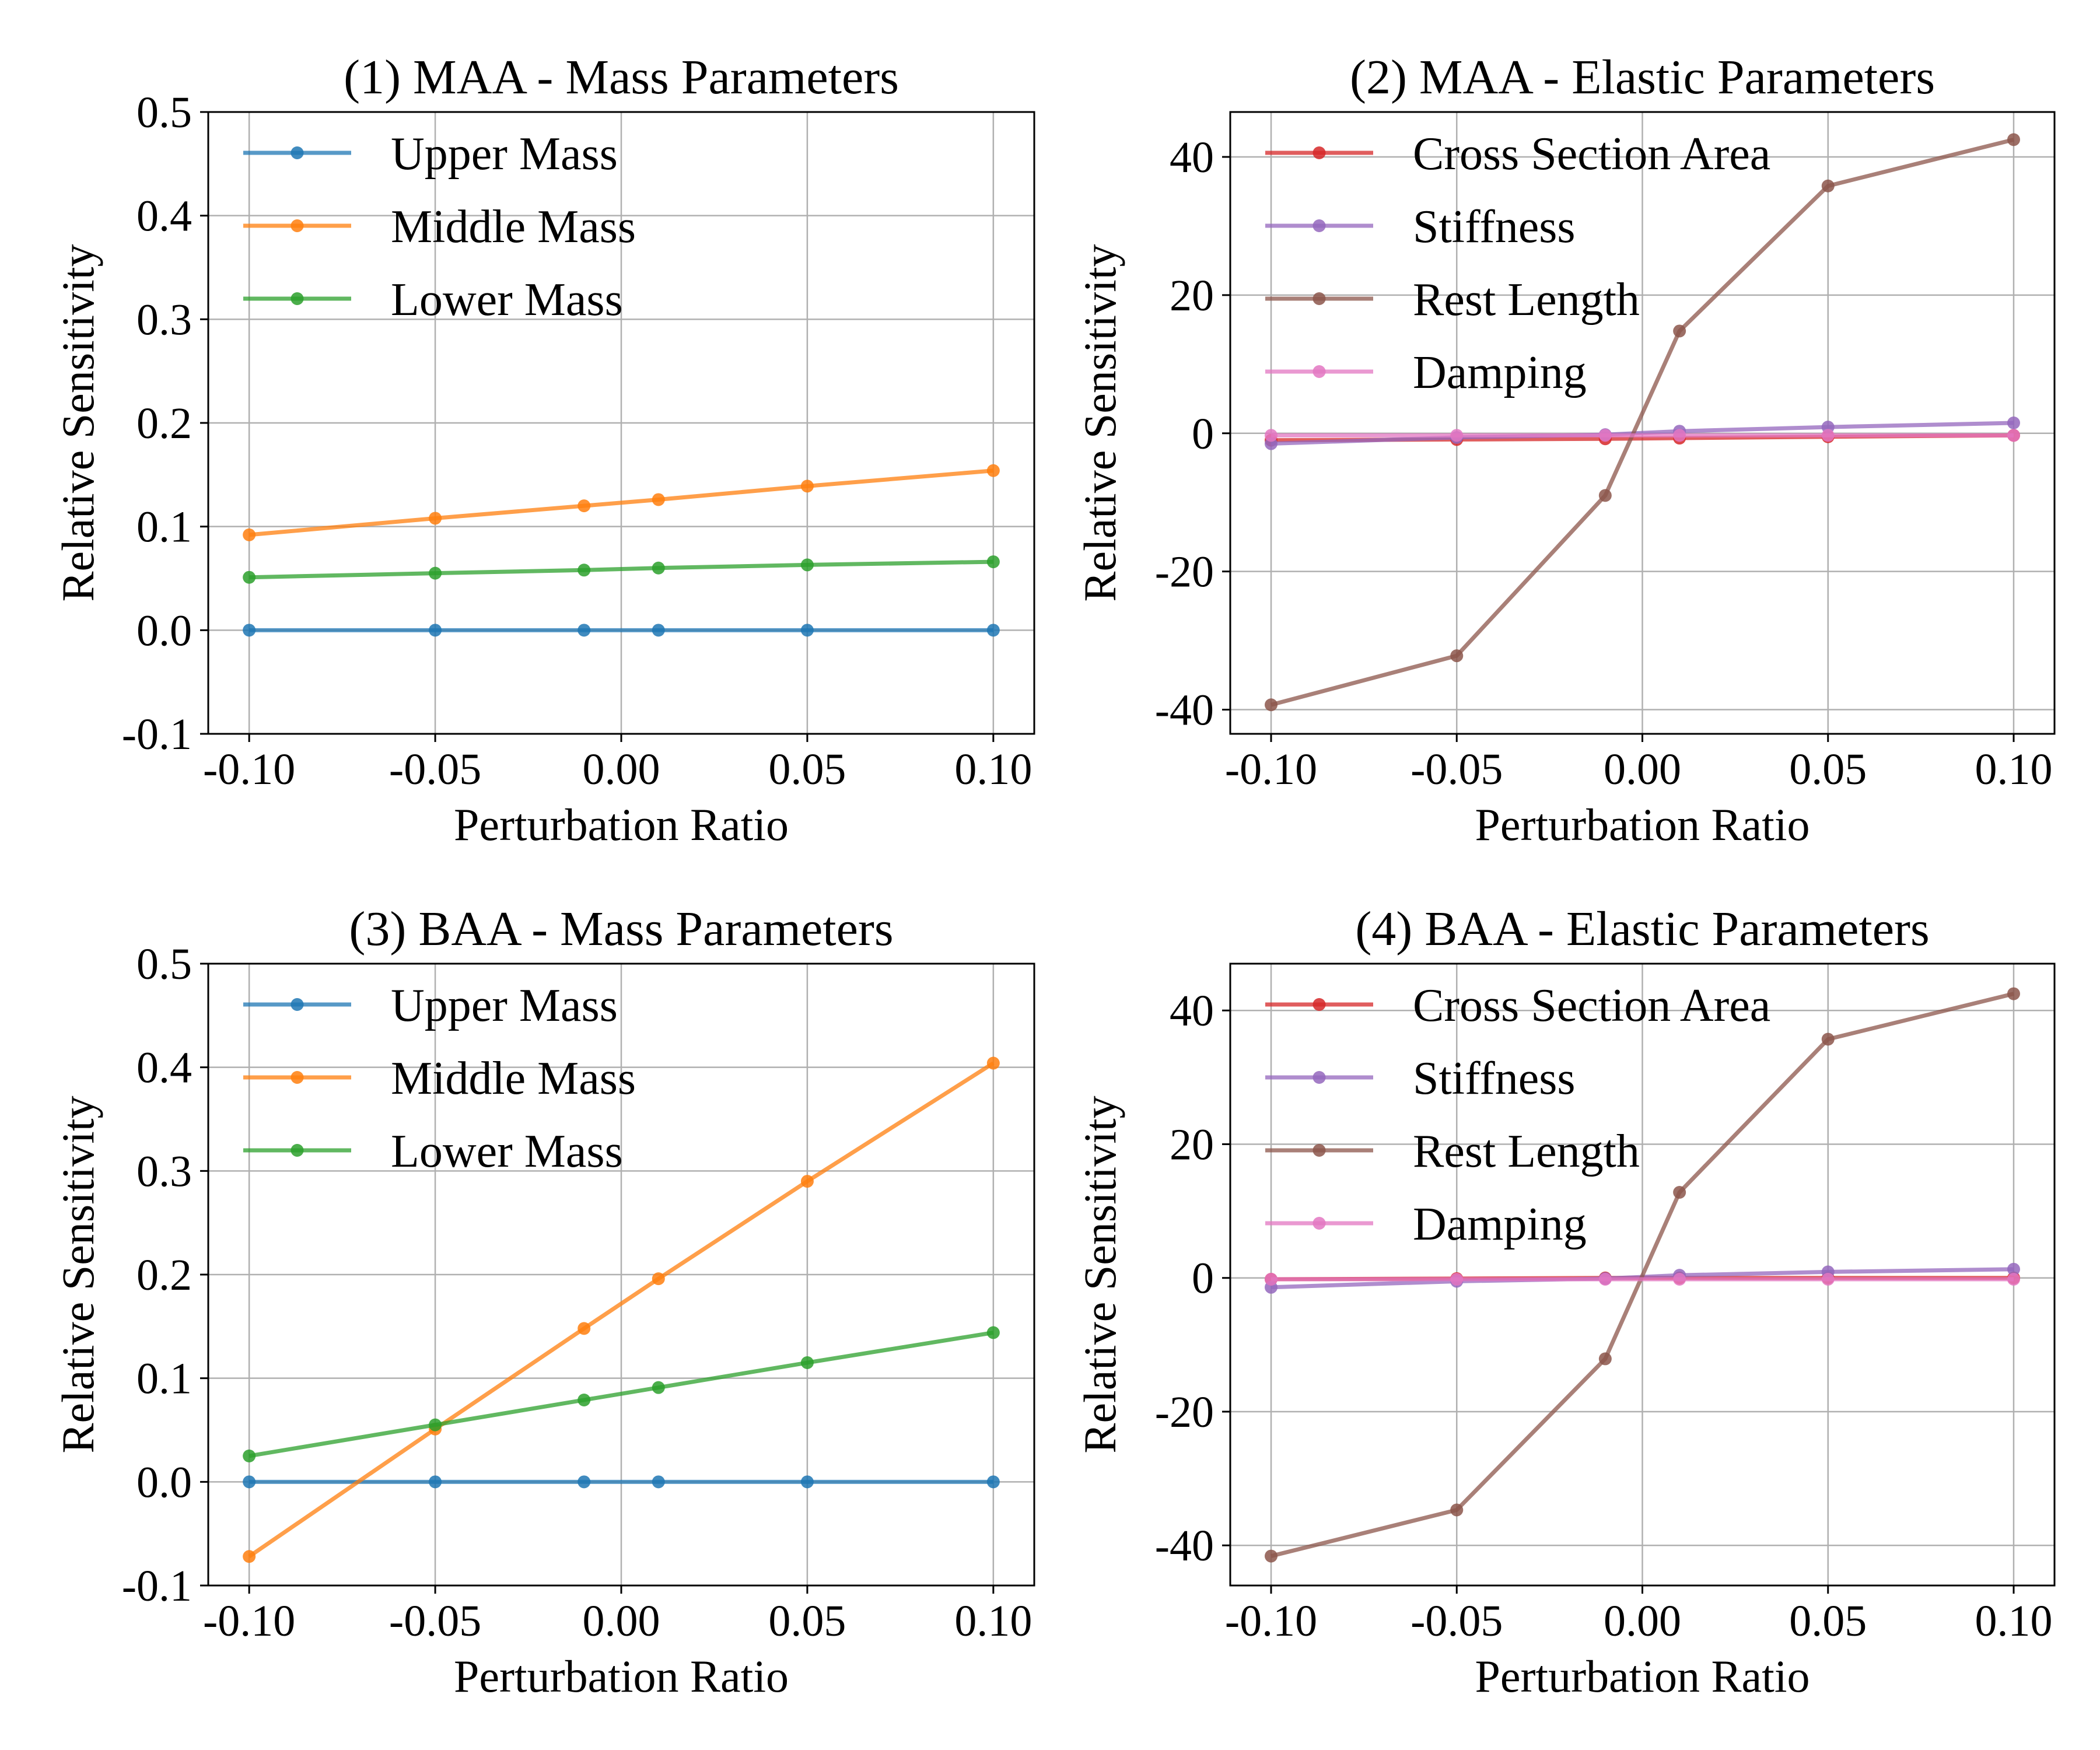  What do you see at coordinates (621, 77) in the screenshot?
I see `chart-title: (1) MAA - Mass Parameters` at bounding box center [621, 77].